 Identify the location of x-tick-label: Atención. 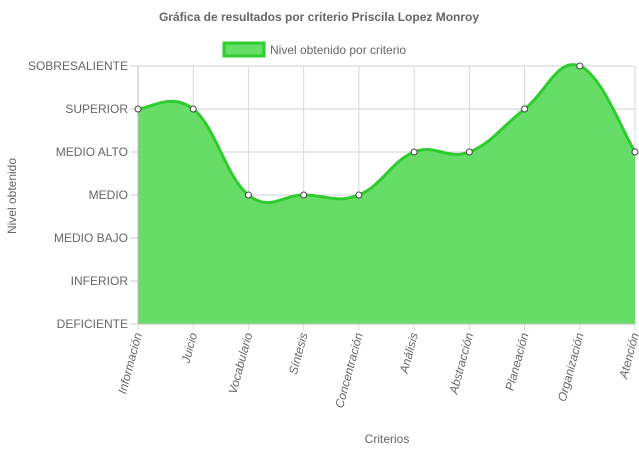
(627, 356).